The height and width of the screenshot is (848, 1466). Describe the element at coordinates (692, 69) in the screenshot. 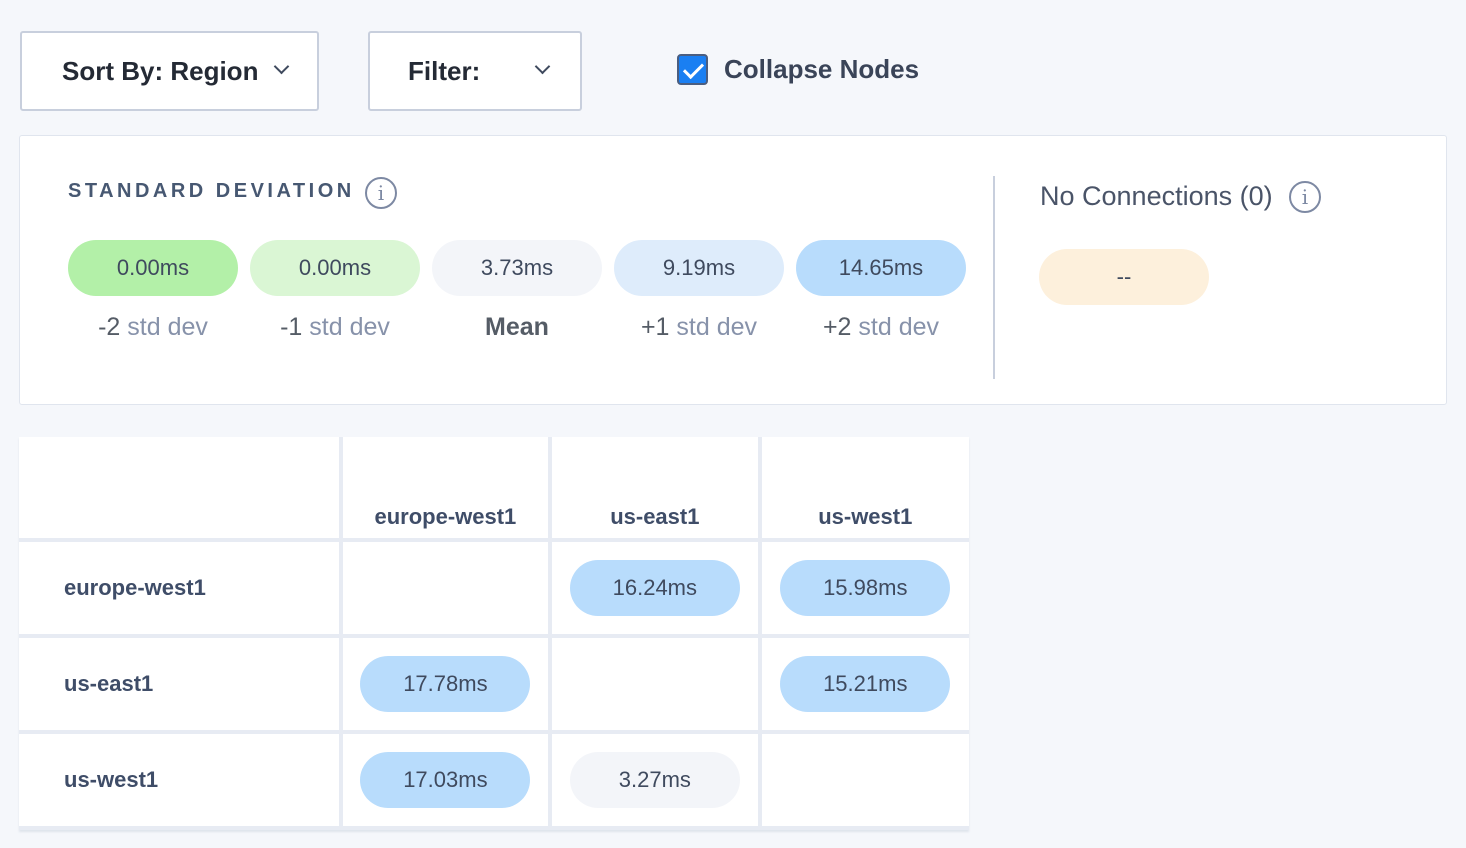

I see `collapse-nodes-checkbox` at that location.